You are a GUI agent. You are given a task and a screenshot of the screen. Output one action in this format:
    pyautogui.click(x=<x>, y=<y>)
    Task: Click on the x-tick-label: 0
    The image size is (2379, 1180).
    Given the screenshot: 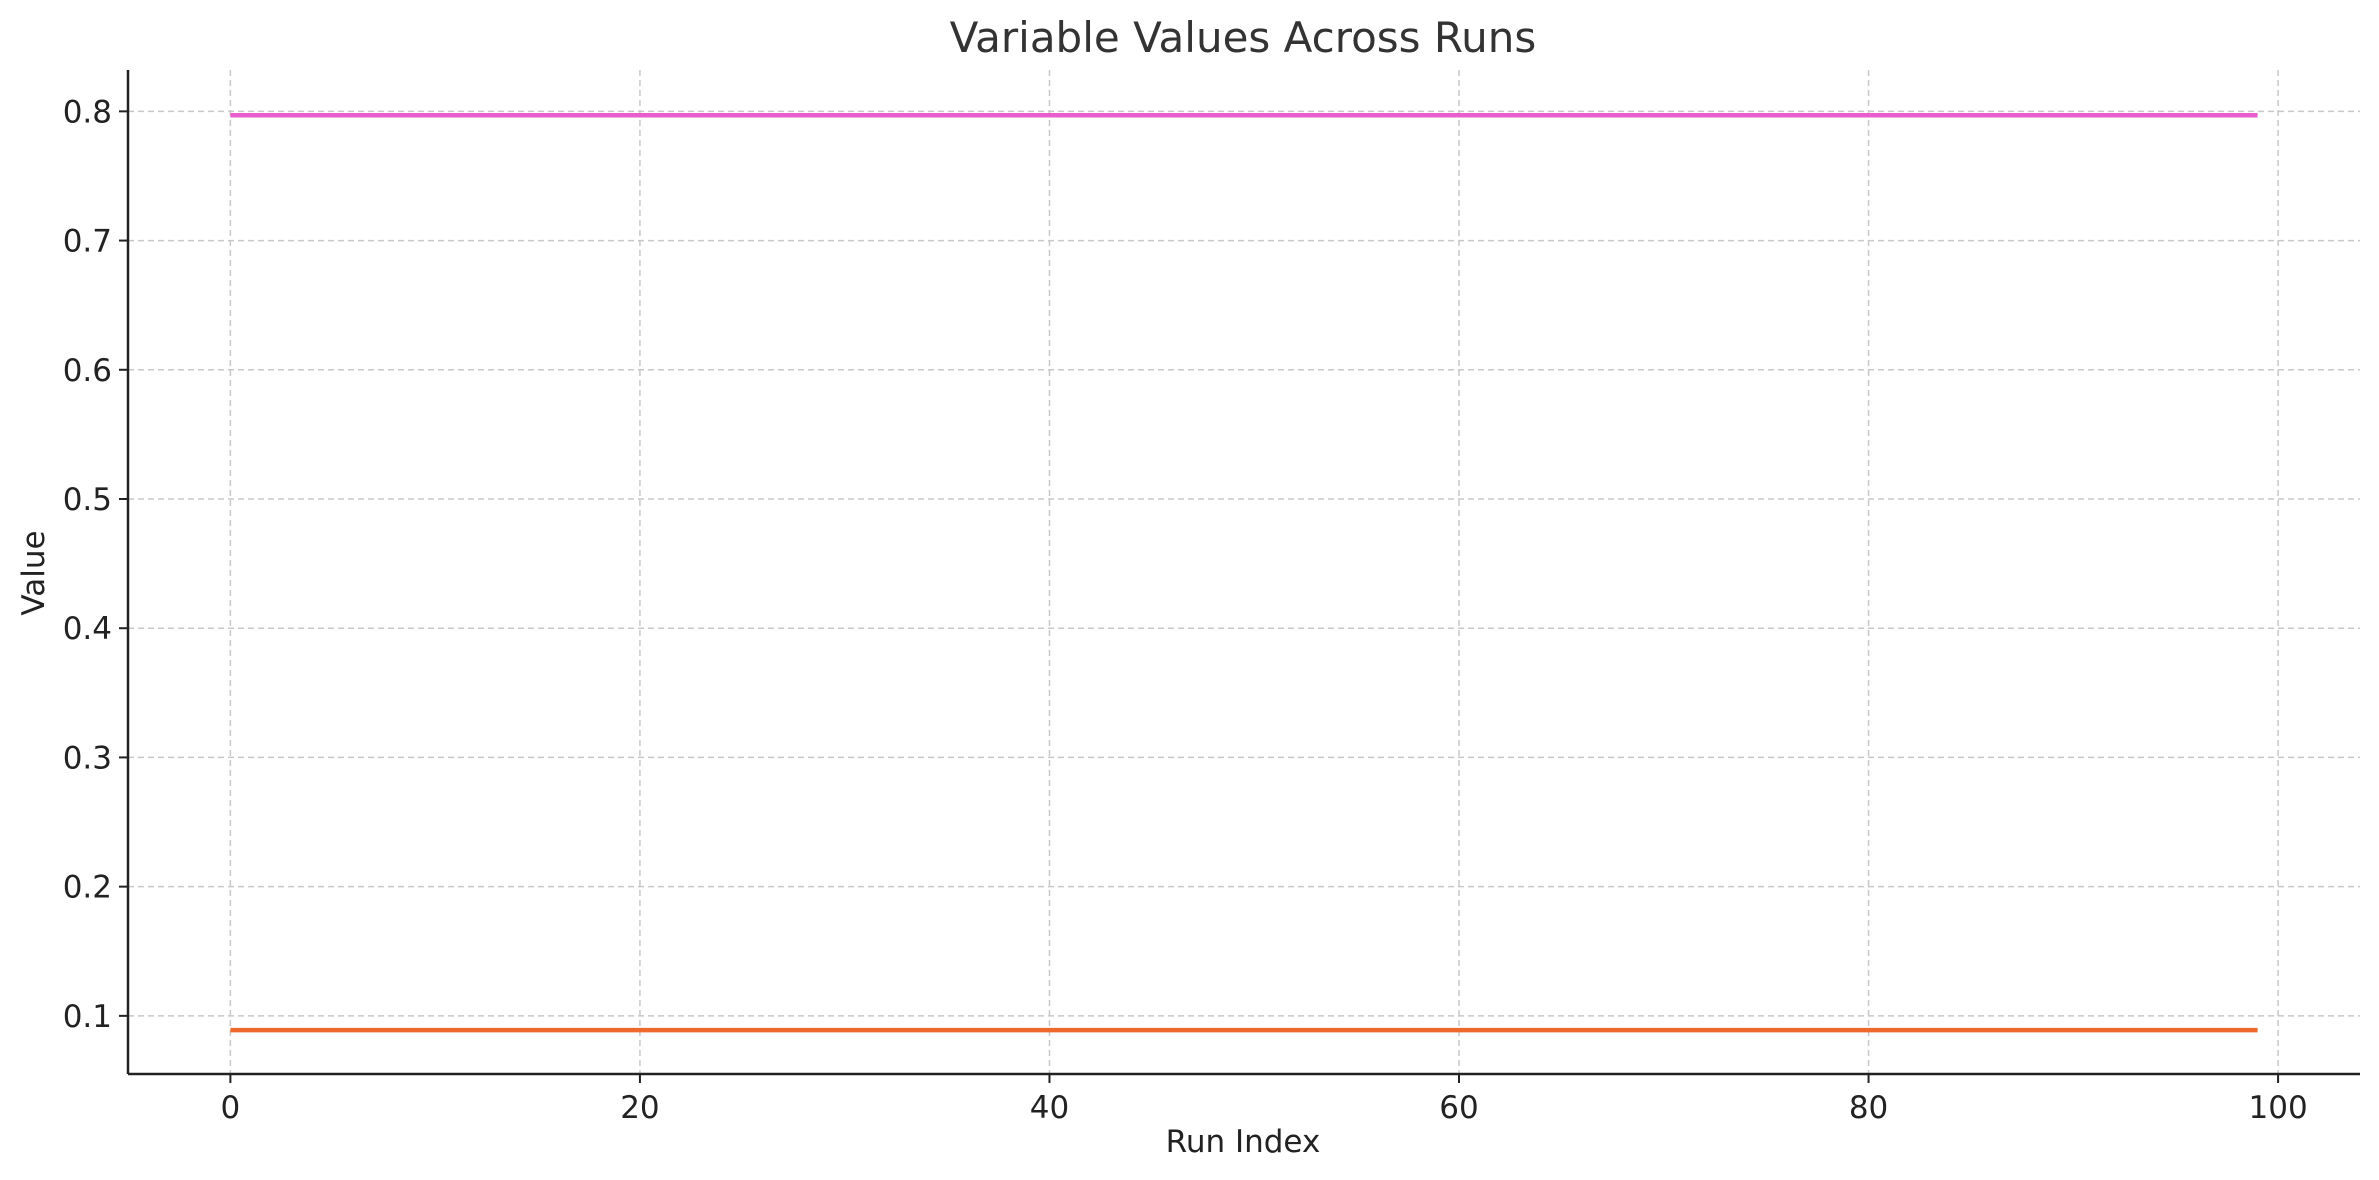 What is the action you would take?
    pyautogui.click(x=231, y=1108)
    